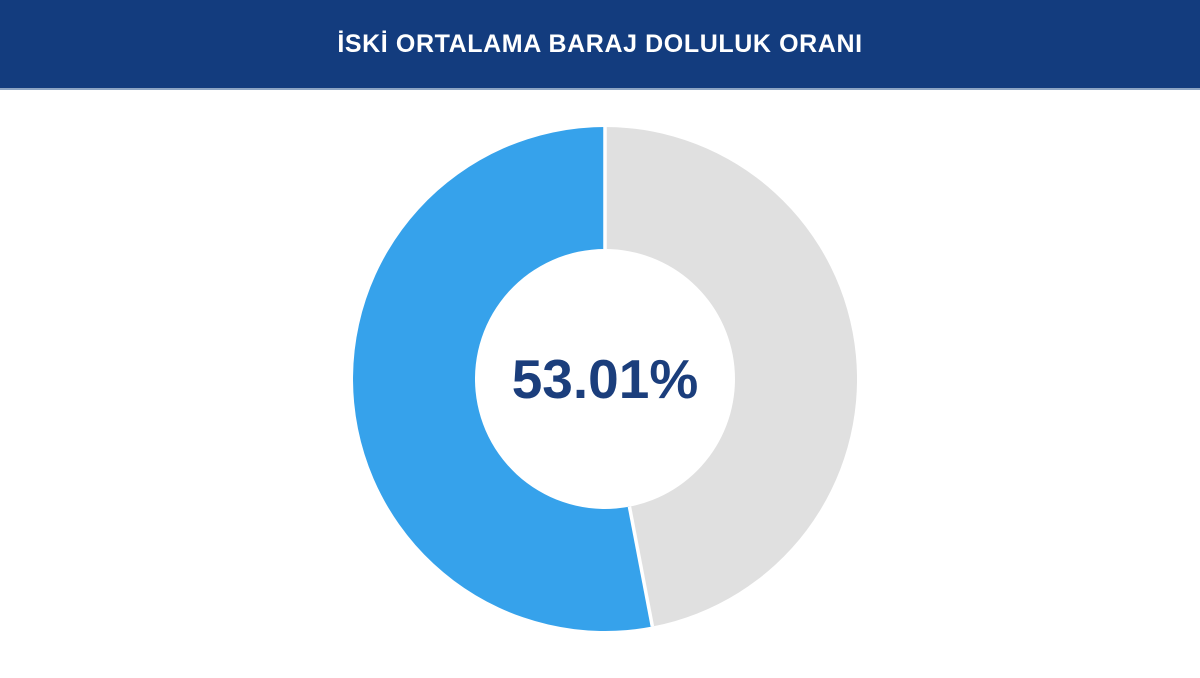  What do you see at coordinates (641, 566) in the screenshot?
I see `slice-separator` at bounding box center [641, 566].